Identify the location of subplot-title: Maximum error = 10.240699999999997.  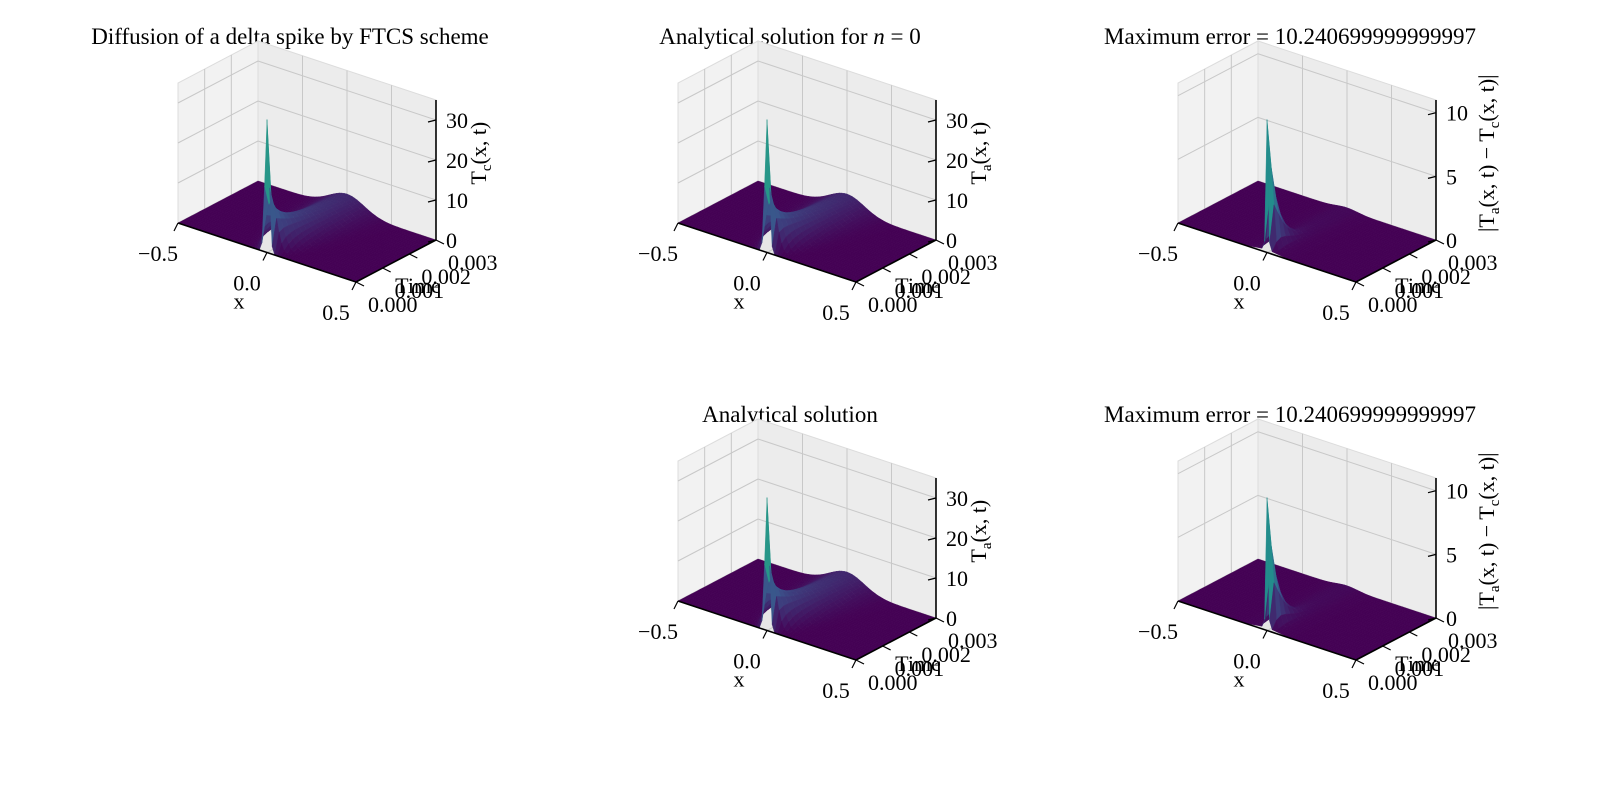
(1290, 36).